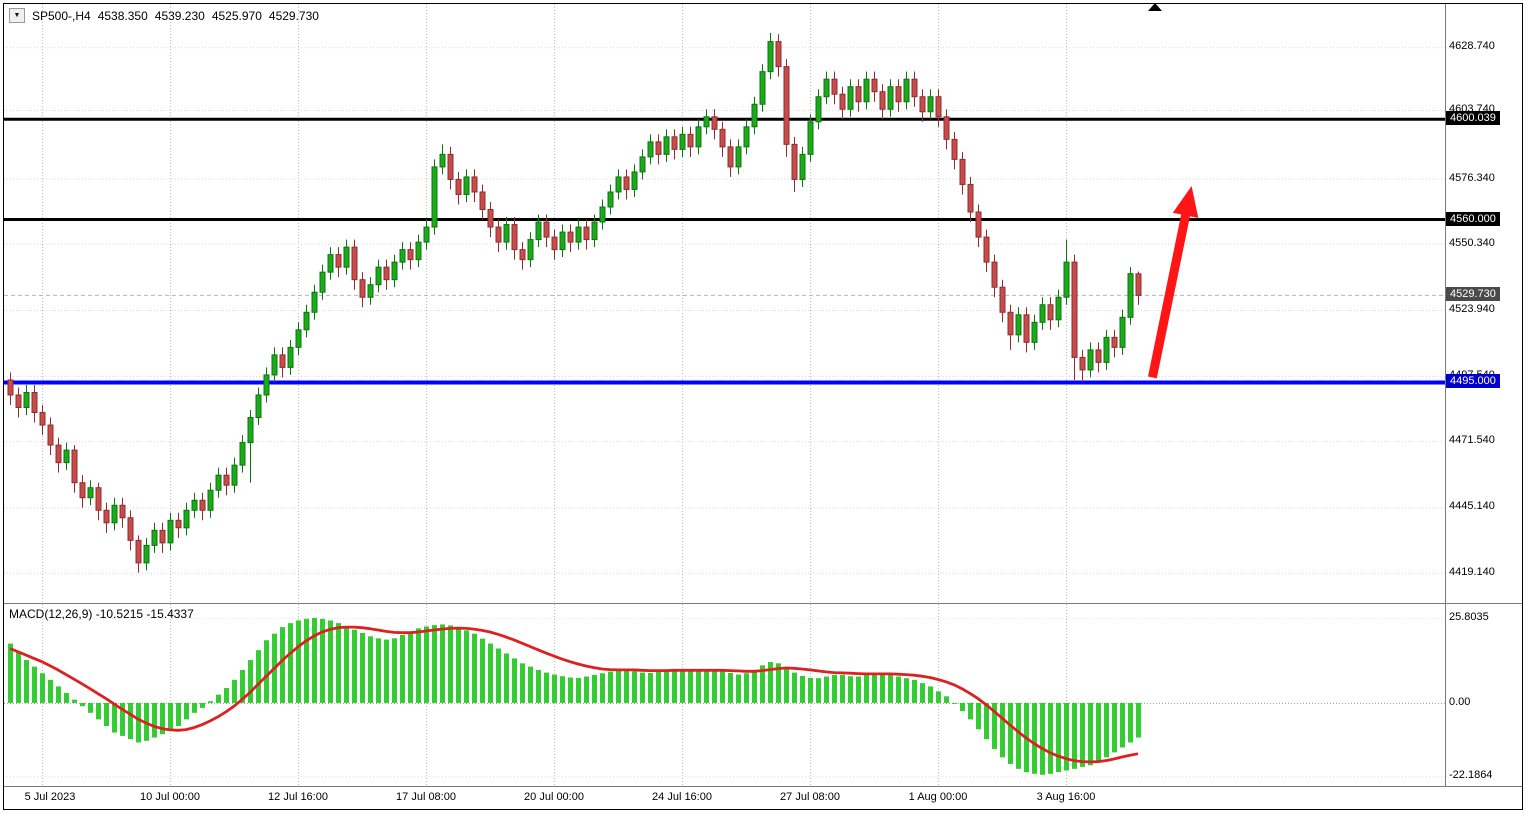  Describe the element at coordinates (179, 15) in the screenshot. I see `ohlc-high: 4539.230` at that location.